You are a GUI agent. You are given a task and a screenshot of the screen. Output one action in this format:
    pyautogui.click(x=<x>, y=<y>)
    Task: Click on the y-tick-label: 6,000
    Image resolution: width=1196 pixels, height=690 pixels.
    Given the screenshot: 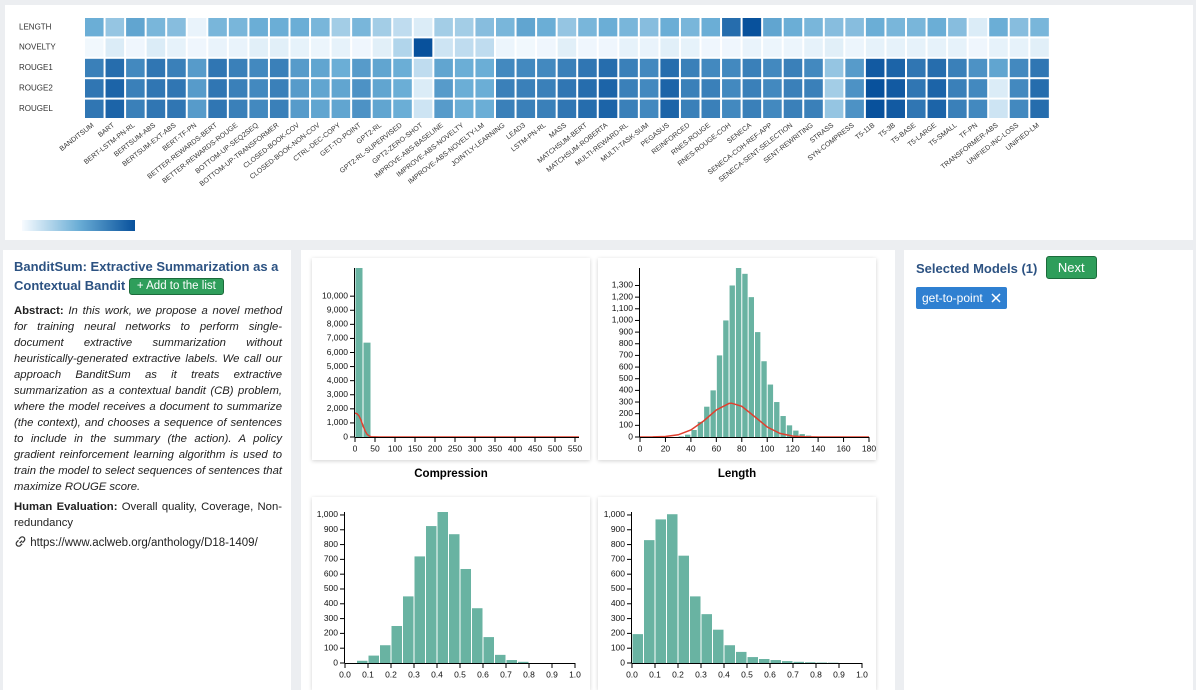 What is the action you would take?
    pyautogui.click(x=338, y=352)
    